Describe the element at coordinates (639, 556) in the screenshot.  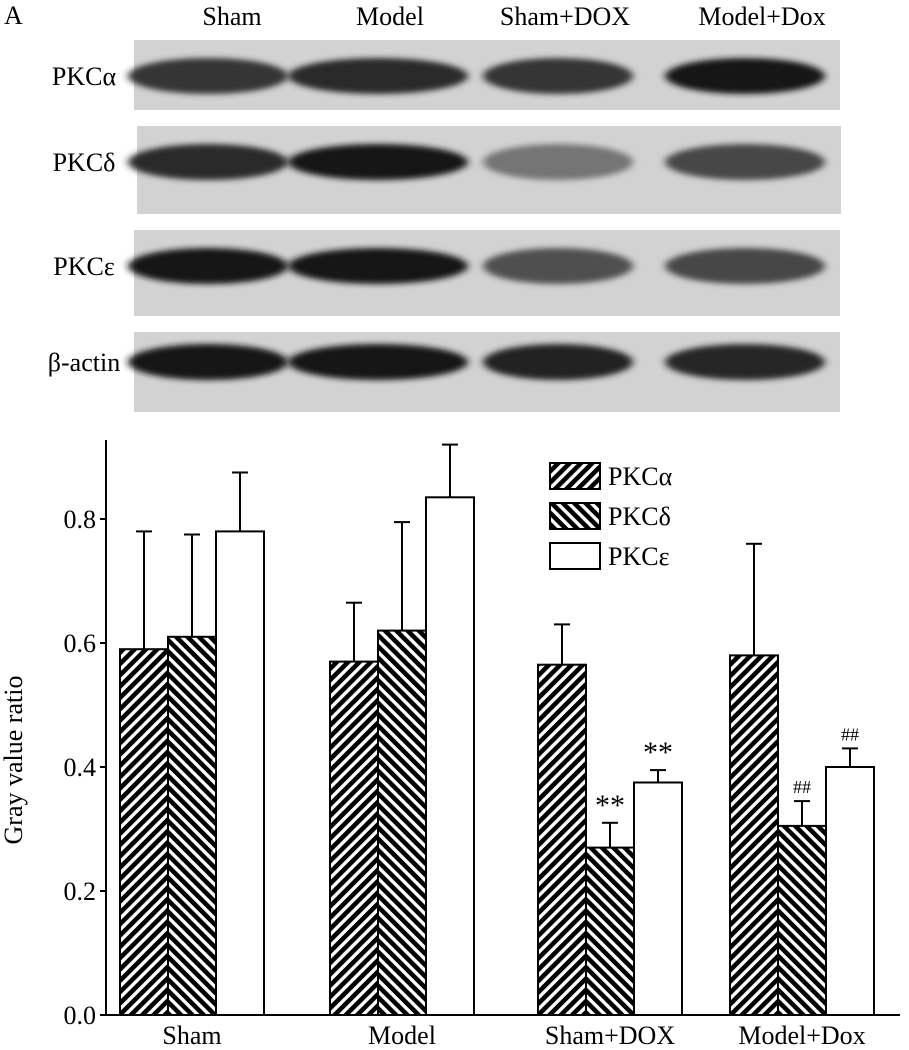
I see `legend-label: PKCε` at that location.